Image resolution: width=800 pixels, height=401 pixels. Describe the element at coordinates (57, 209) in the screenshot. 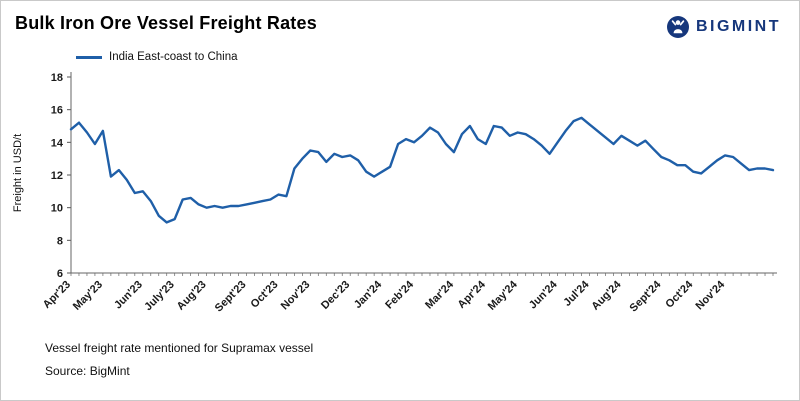

I see `svg-text: 10` at that location.